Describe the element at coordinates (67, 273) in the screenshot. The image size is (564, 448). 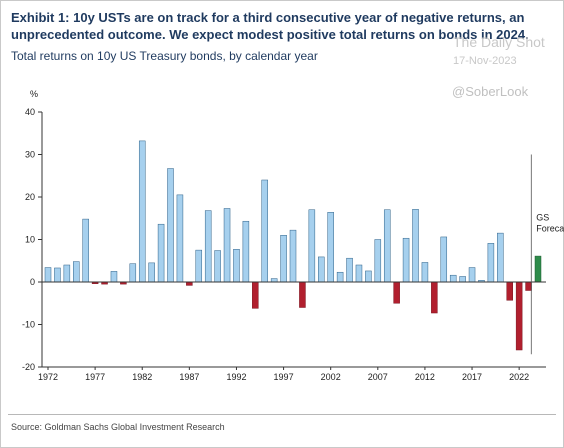
I see `bar-1974` at that location.